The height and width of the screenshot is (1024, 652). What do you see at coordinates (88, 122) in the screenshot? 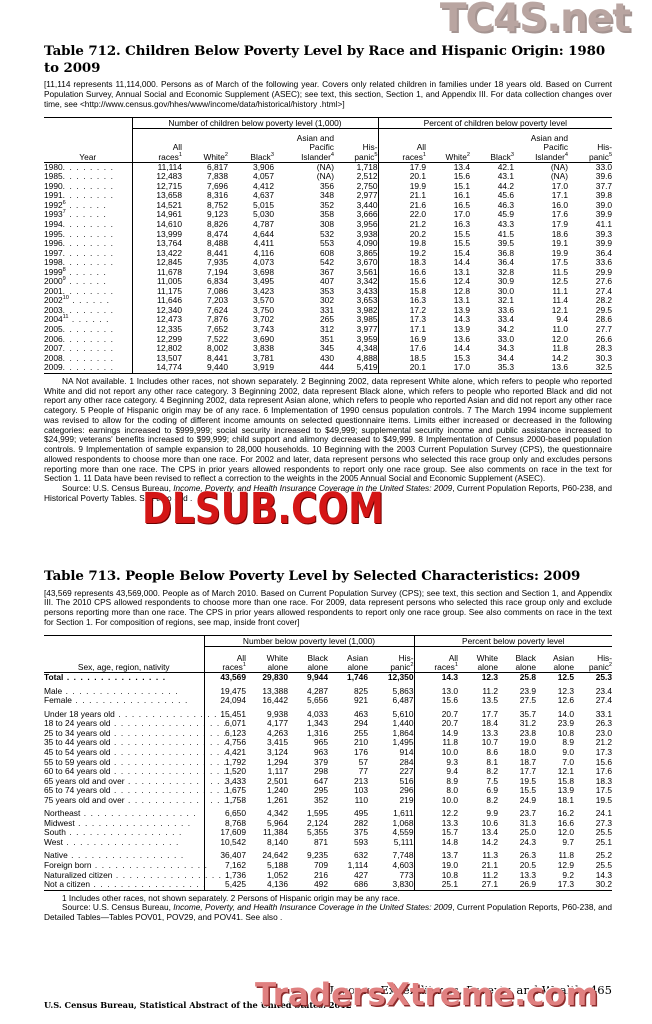
I see `empty-corner` at bounding box center [88, 122].